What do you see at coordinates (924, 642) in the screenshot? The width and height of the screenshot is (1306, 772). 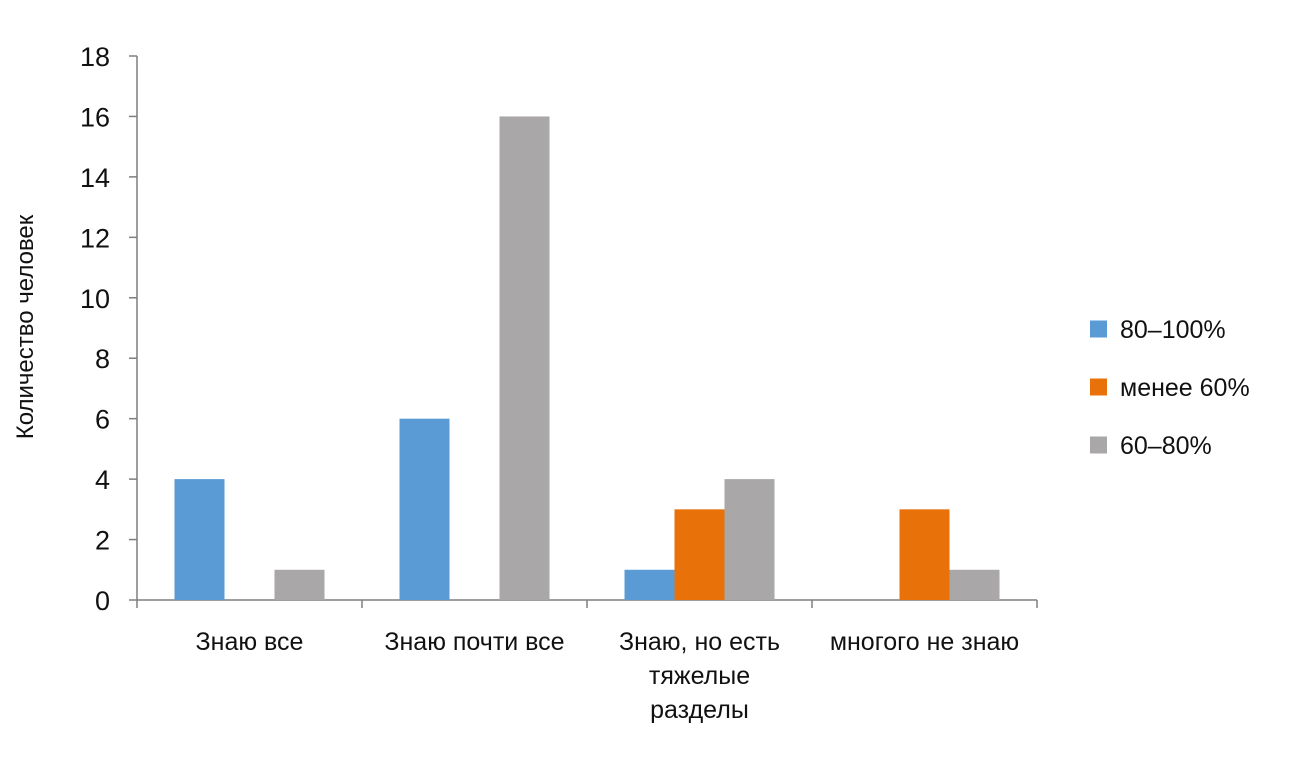 I see `x-category-label: многого не знаю` at bounding box center [924, 642].